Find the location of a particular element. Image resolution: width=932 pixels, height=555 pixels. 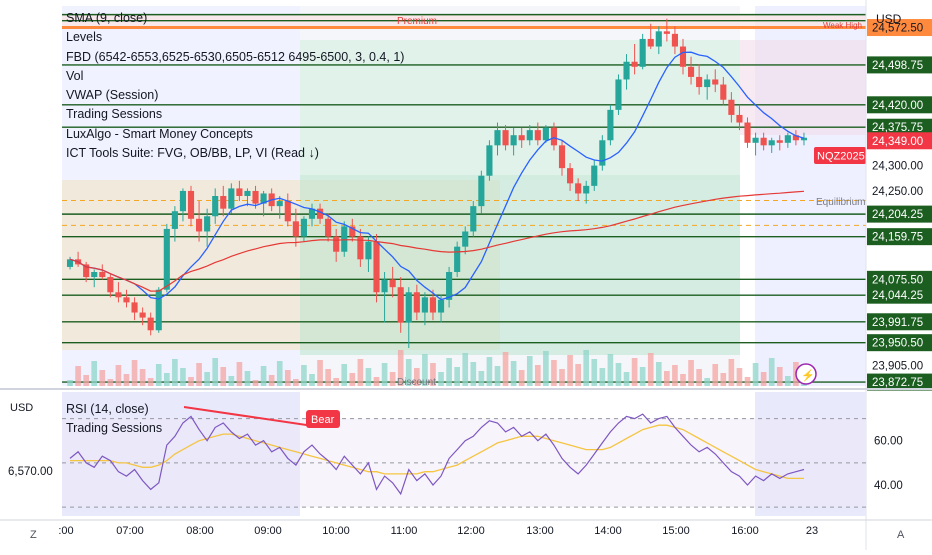

rsi-currency-label: USD is located at coordinates (22, 408).